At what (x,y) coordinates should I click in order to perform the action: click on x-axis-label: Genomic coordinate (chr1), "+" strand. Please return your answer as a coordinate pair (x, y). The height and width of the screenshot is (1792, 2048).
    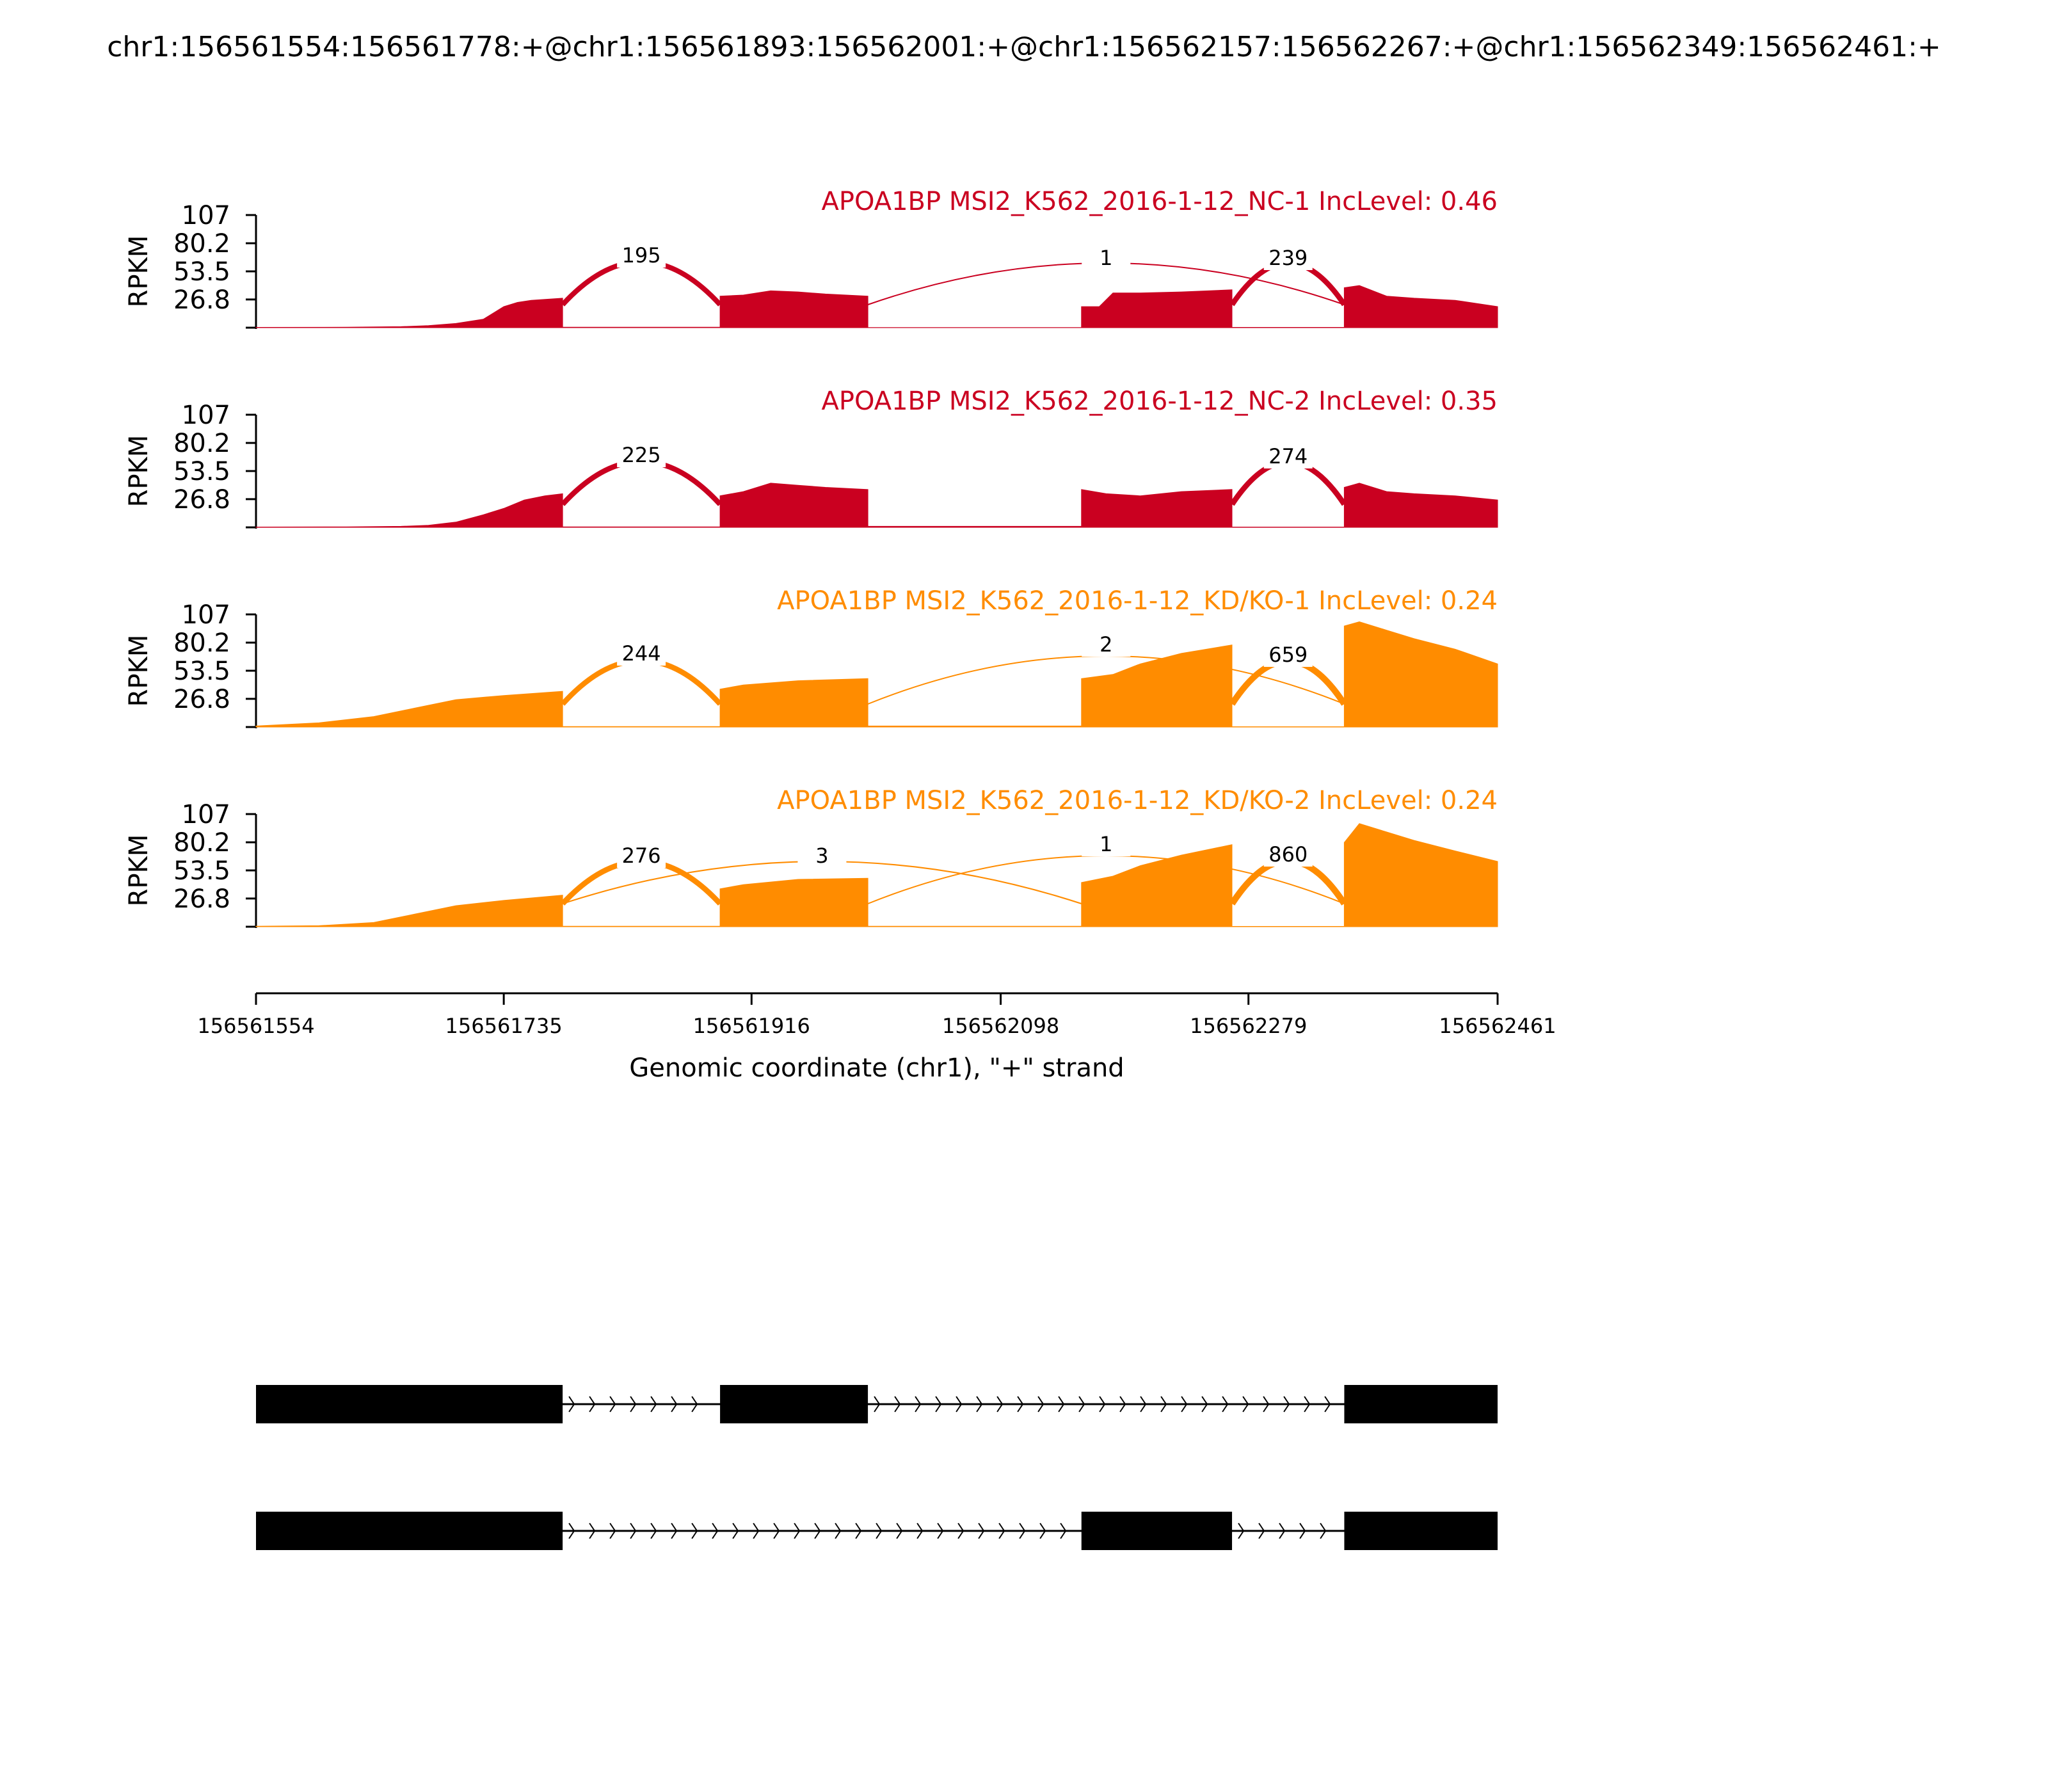
    Looking at the image, I should click on (876, 1068).